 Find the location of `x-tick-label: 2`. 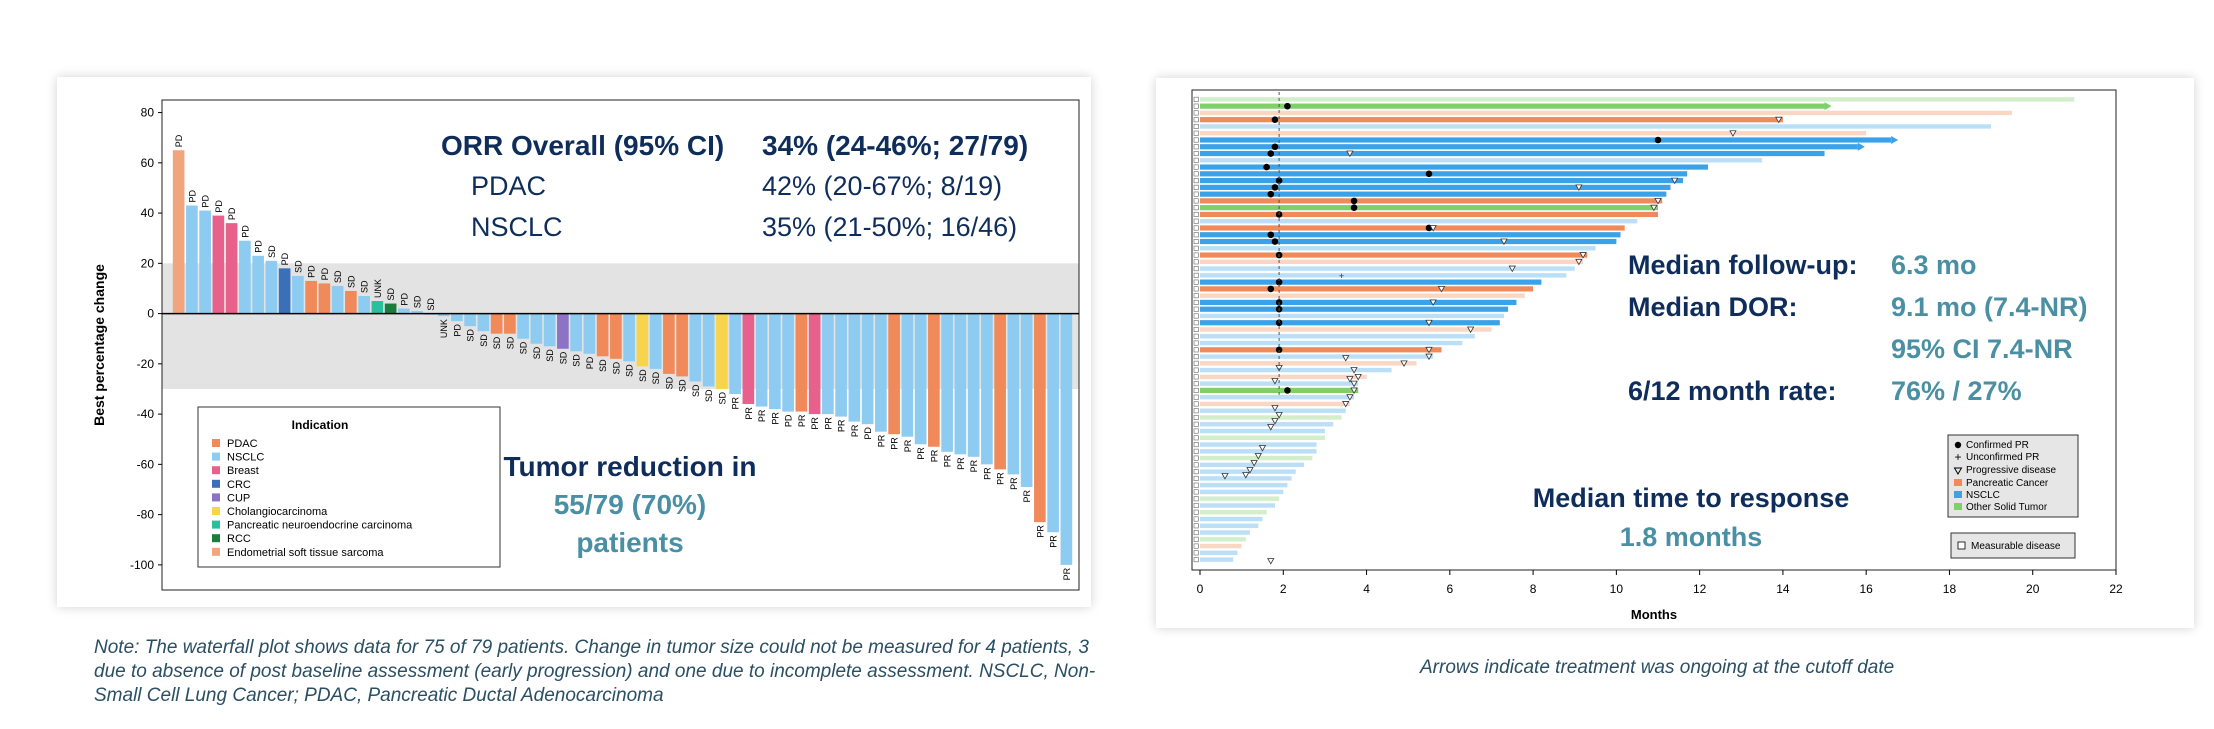

x-tick-label: 2 is located at coordinates (1283, 589).